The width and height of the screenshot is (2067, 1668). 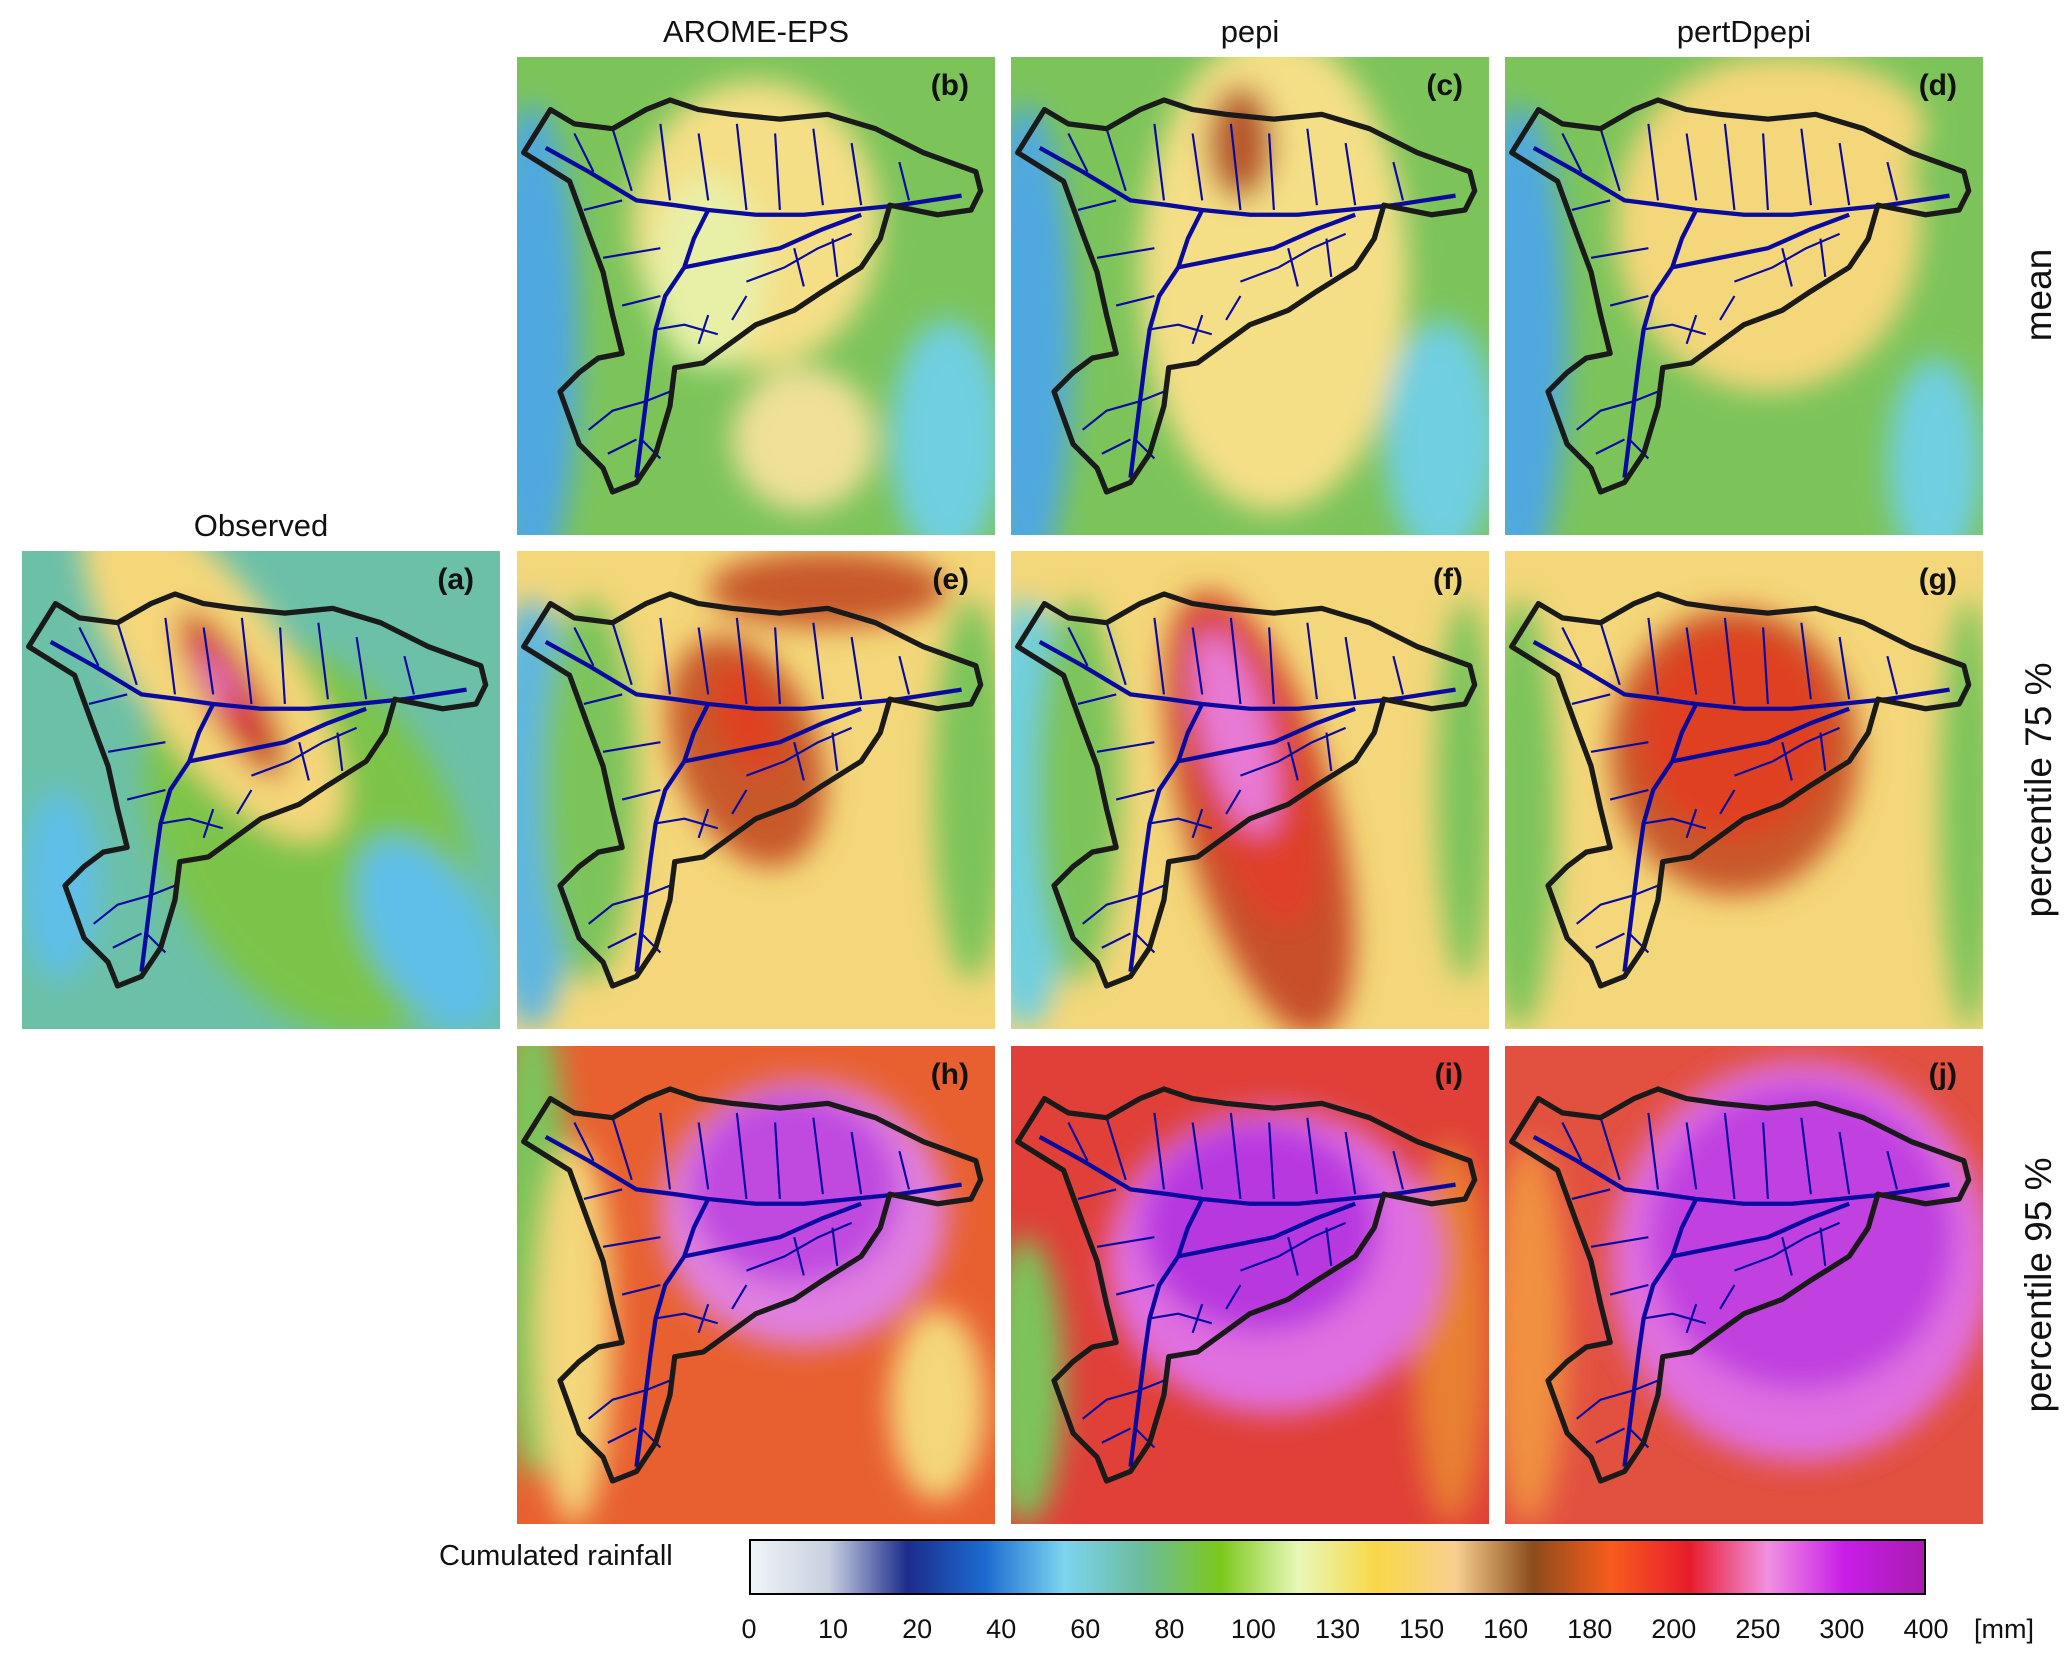 I want to click on panel-d: (d), so click(x=1744, y=296).